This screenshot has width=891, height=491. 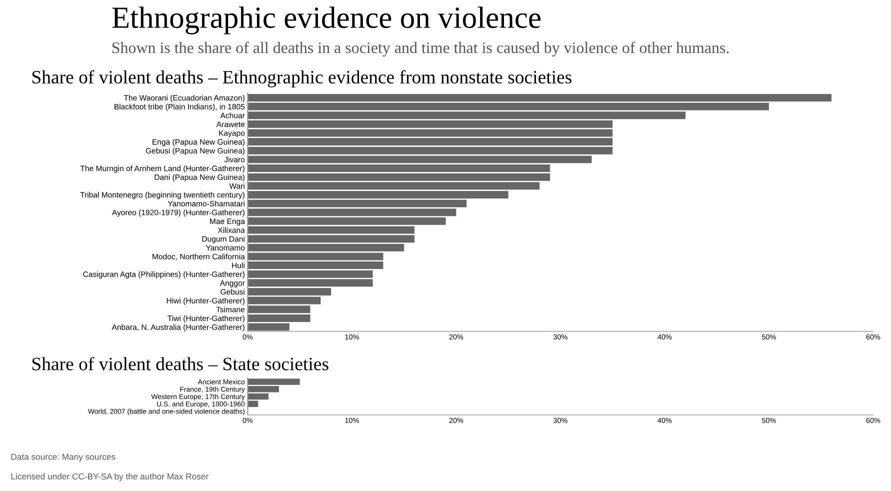 I want to click on text: Licensed under CC-BY-SA by the author Max Roser, so click(x=109, y=477).